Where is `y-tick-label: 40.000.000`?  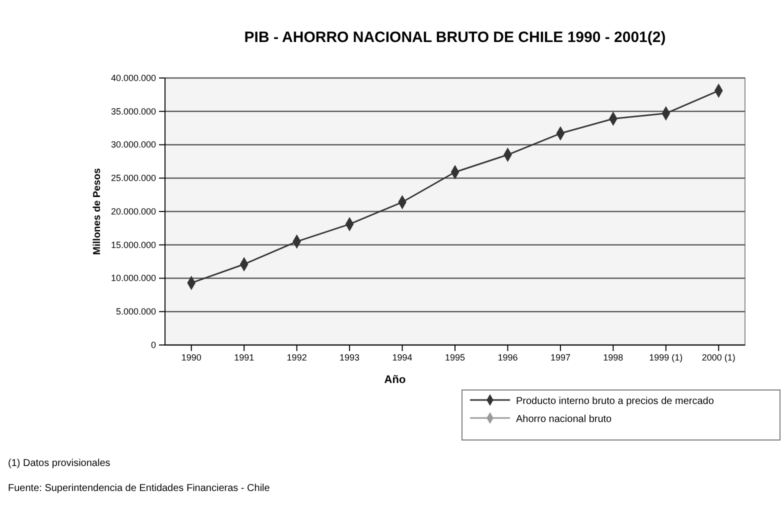 y-tick-label: 40.000.000 is located at coordinates (133, 77).